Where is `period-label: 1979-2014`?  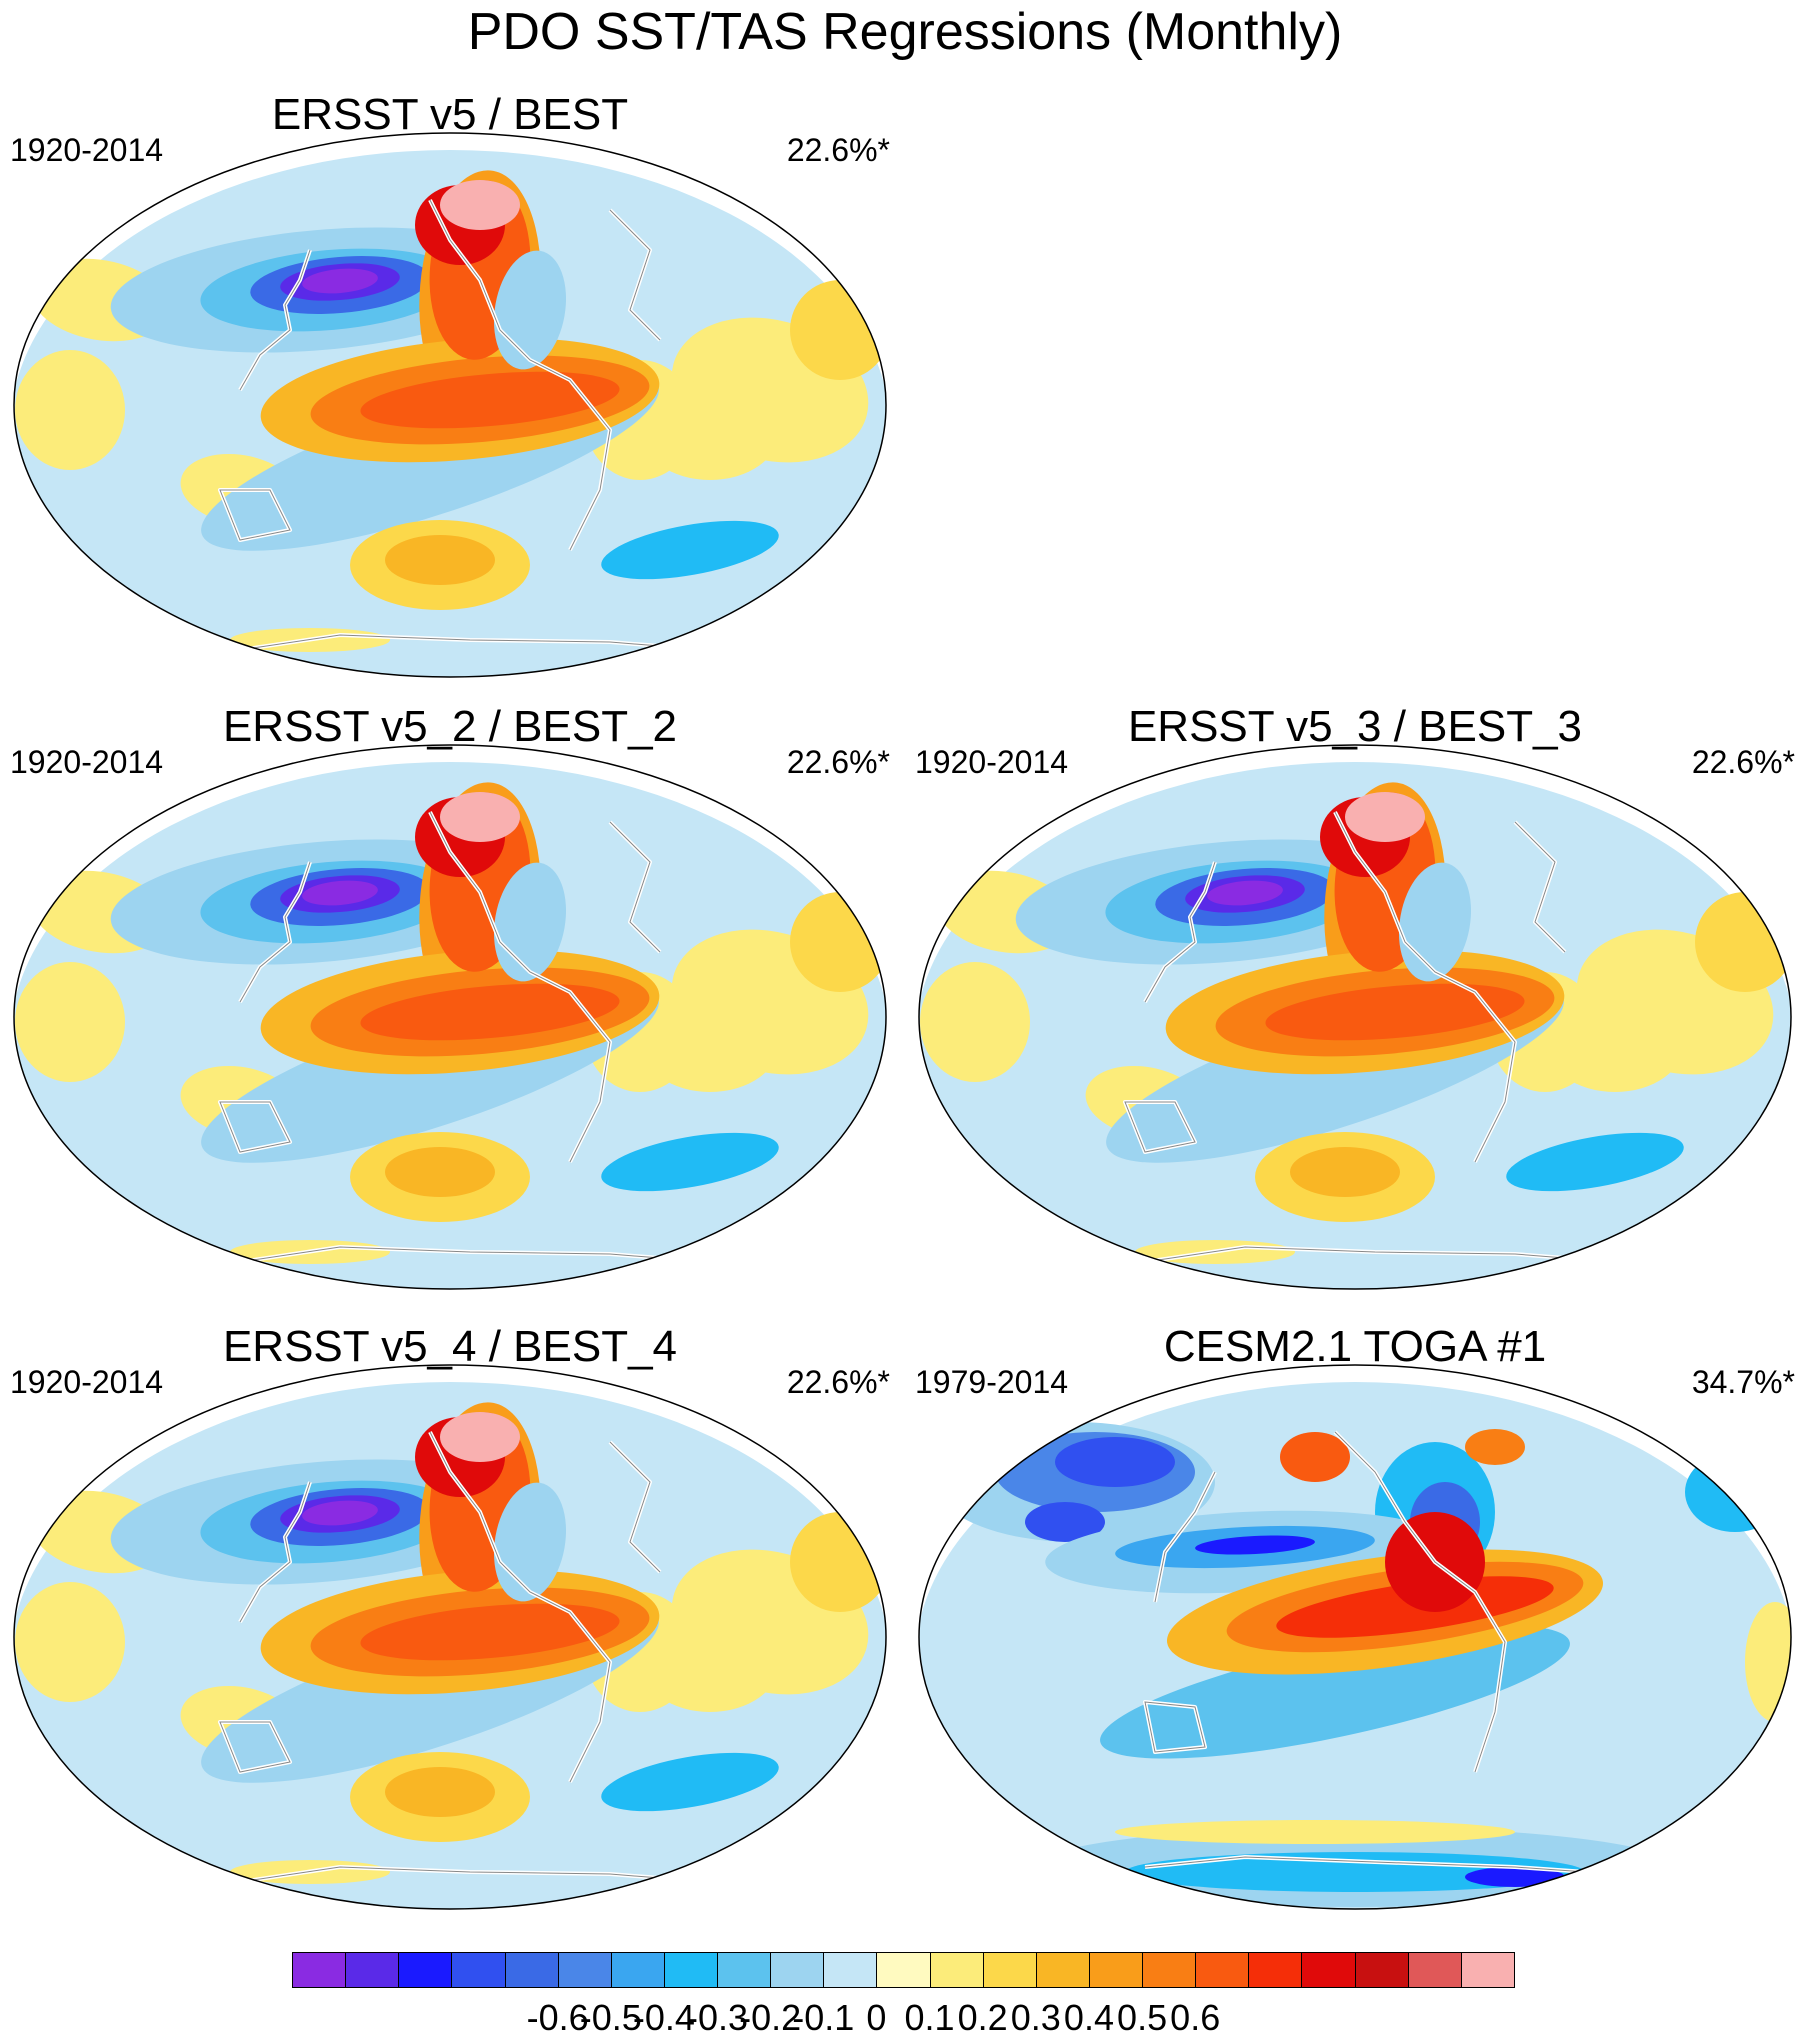
period-label: 1979-2014 is located at coordinates (992, 1382).